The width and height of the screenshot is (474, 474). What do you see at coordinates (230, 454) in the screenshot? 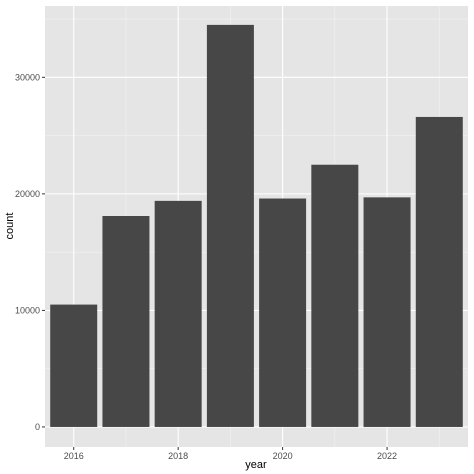
I see `x-axis: 2016 2018 2020 2022` at bounding box center [230, 454].